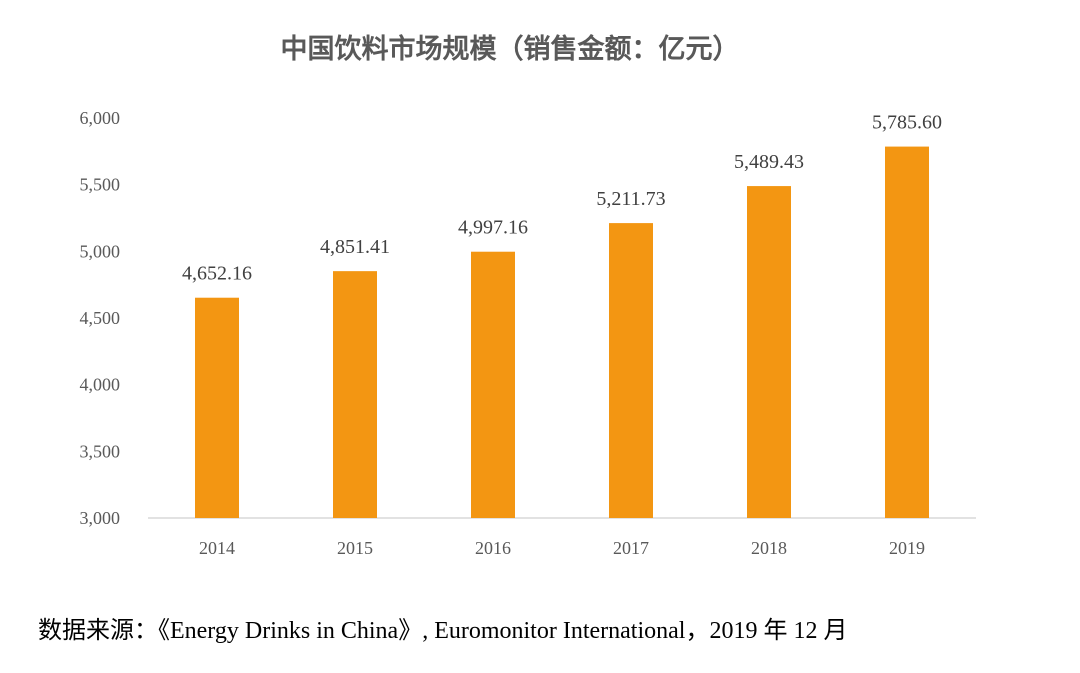 This screenshot has width=1080, height=673. Describe the element at coordinates (493, 548) in the screenshot. I see `x-tick-label: 2016` at that location.